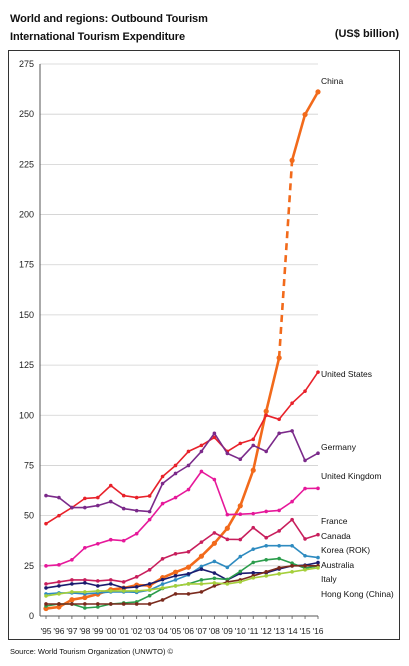 This screenshot has height=666, width=409. What do you see at coordinates (266, 631) in the screenshot?
I see `x-tick-label: '12` at bounding box center [266, 631].